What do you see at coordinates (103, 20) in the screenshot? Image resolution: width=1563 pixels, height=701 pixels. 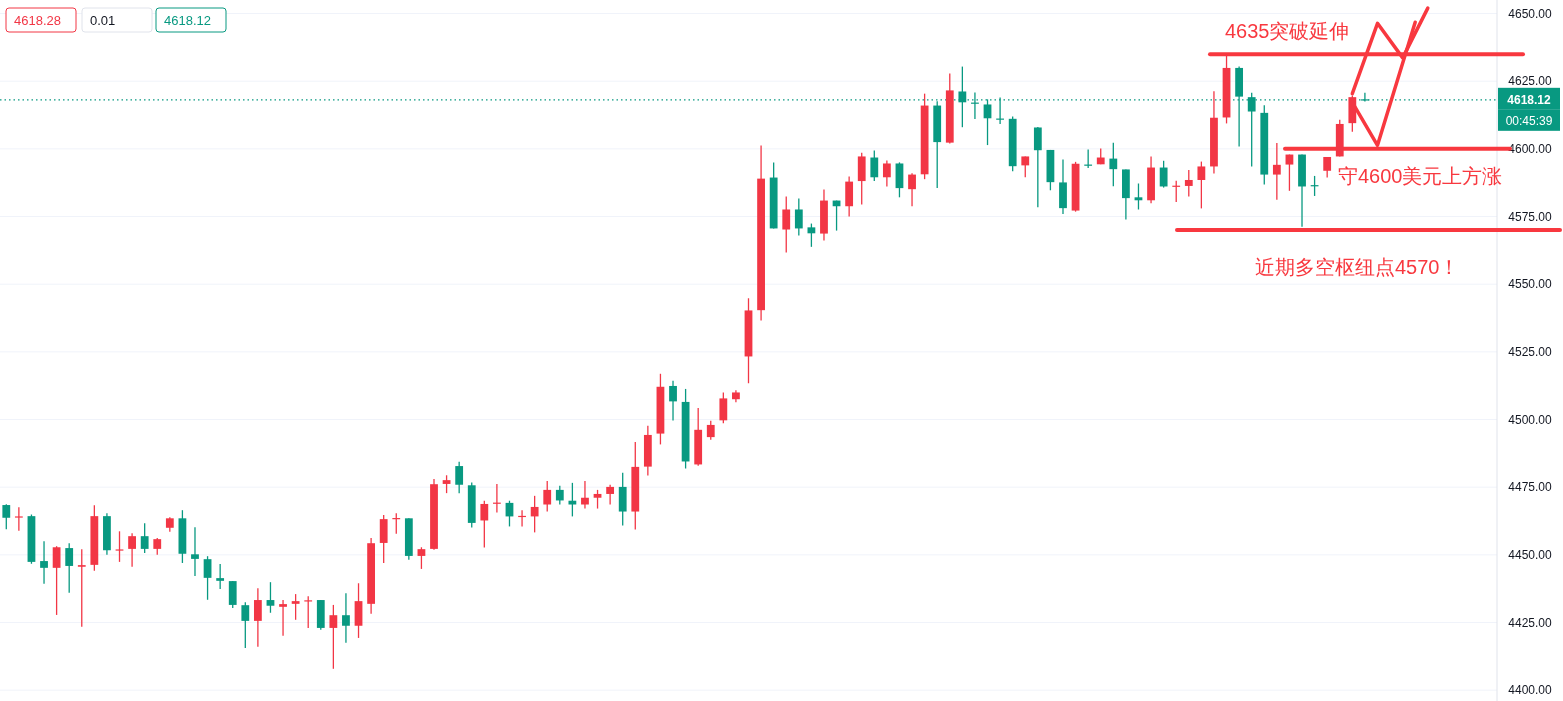 I see `annotation: 0.01` at bounding box center [103, 20].